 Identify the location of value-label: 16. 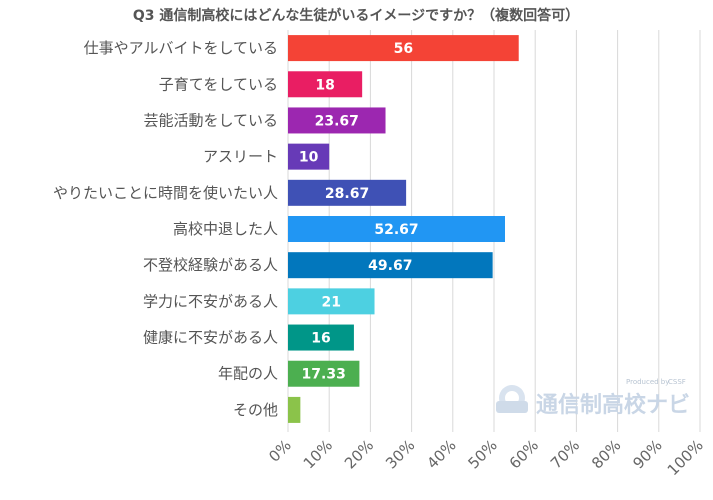
(320, 339).